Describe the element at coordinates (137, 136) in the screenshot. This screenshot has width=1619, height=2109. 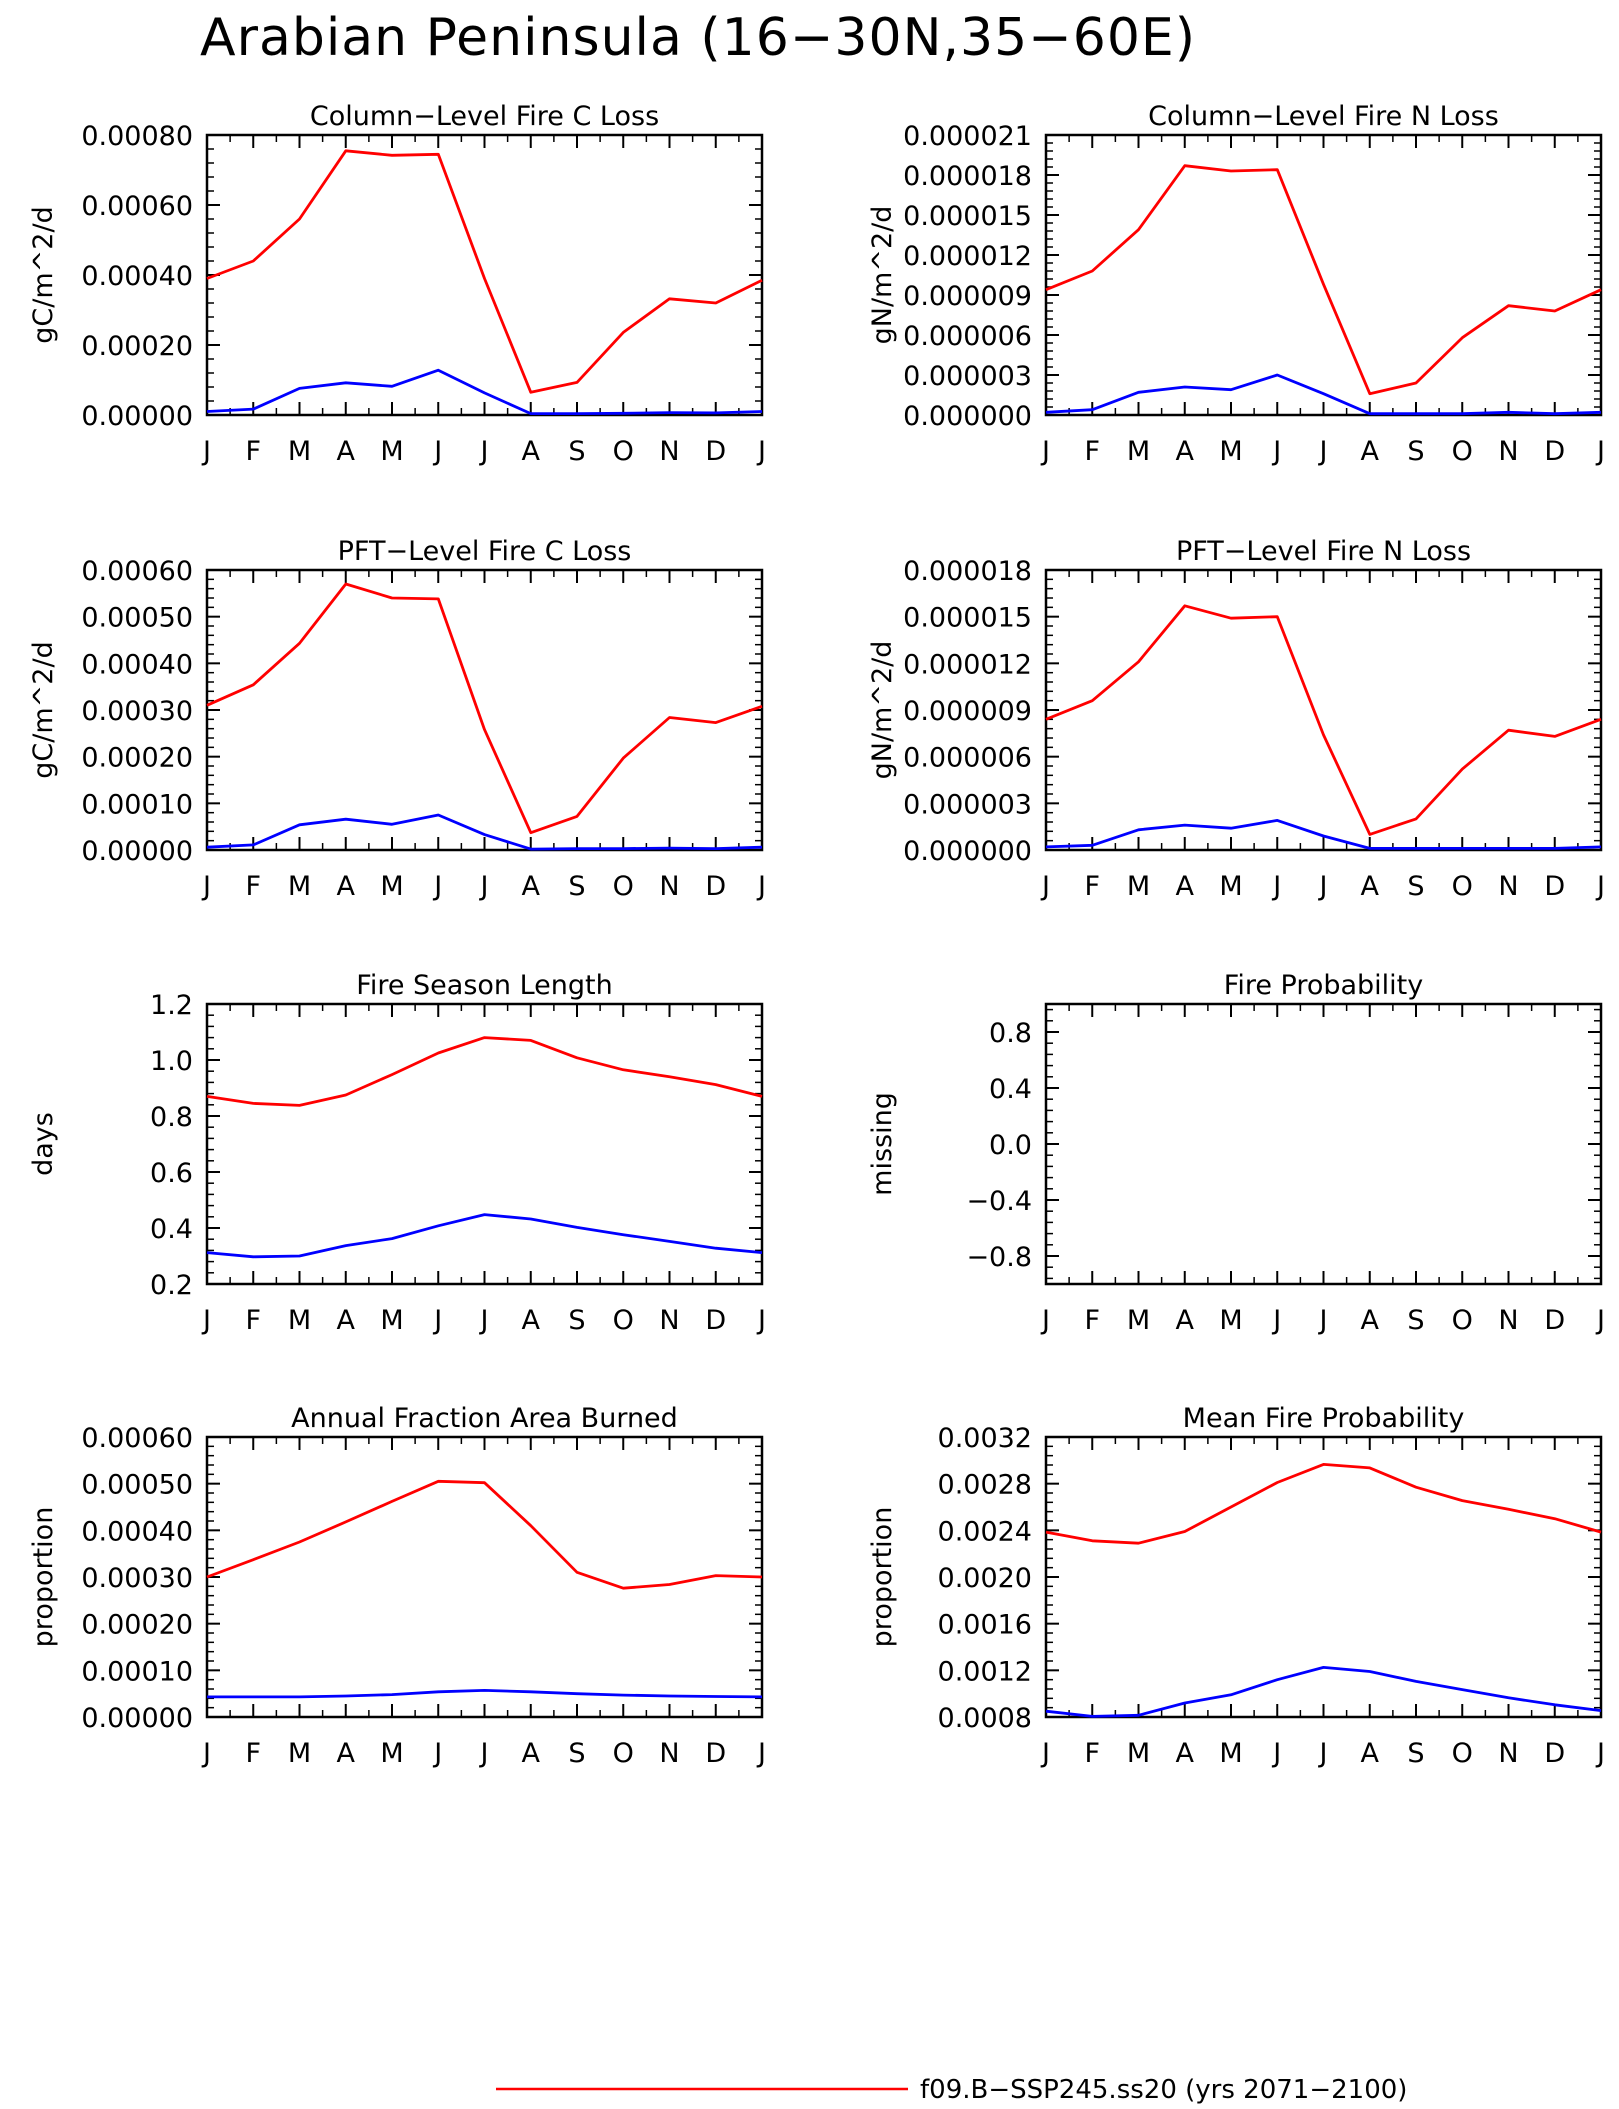
I see `y-tick-label: 0.00080` at that location.